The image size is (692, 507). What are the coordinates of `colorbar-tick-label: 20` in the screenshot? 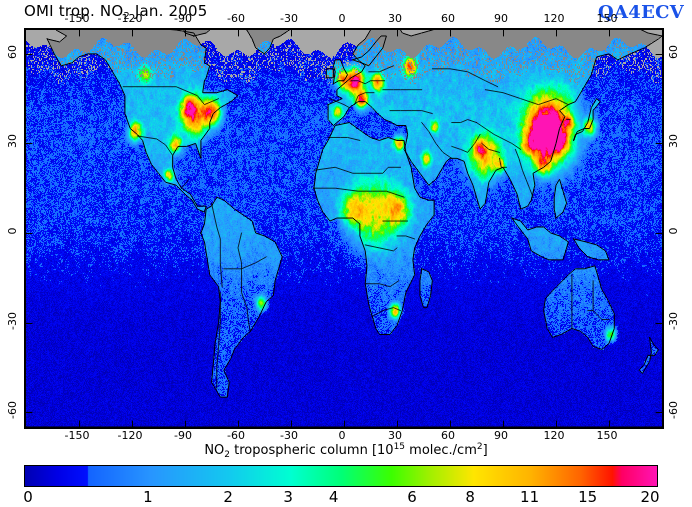 It's located at (650, 497).